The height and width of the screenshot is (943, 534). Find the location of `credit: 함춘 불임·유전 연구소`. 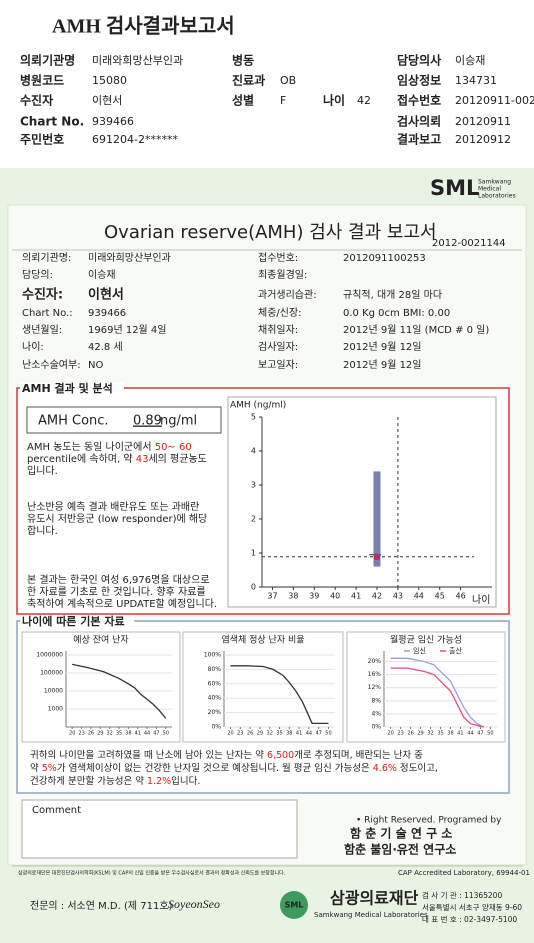

credit: 함춘 불임·유전 연구소 is located at coordinates (400, 849).